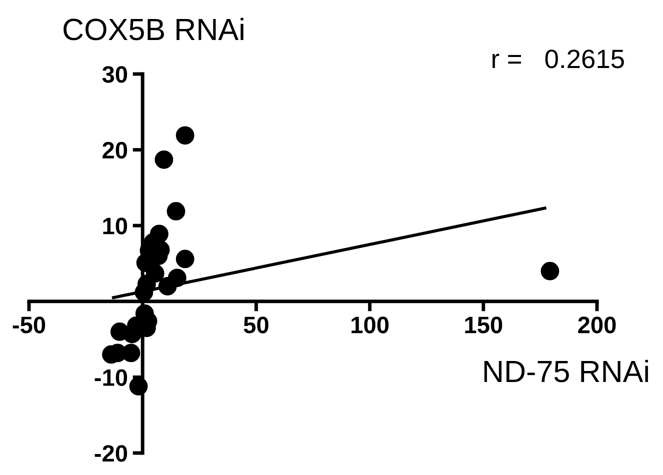  I want to click on y-tick-label: 20, so click(115, 150).